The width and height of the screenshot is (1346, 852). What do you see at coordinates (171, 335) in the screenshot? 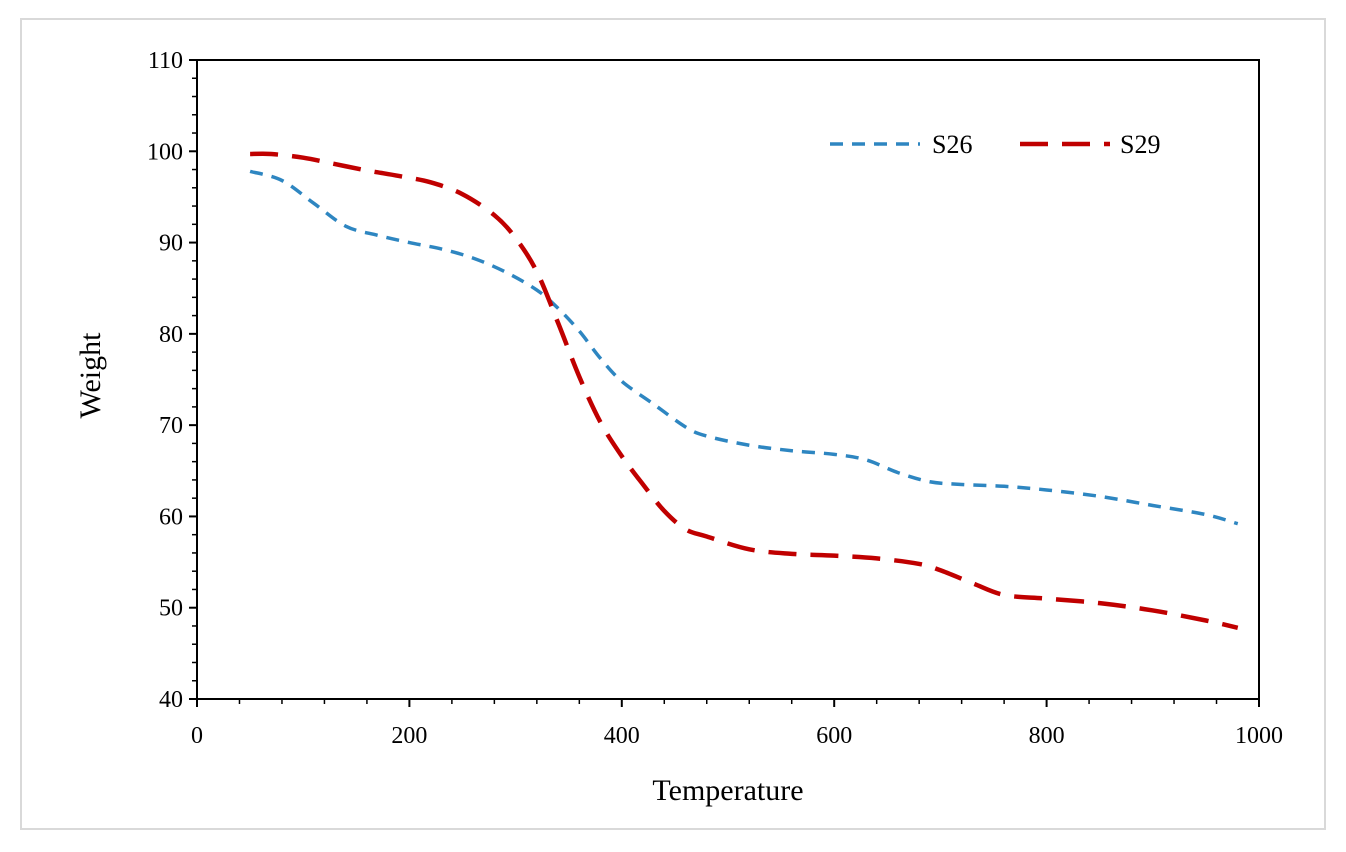
I see `y-tick-label: 80` at bounding box center [171, 335].